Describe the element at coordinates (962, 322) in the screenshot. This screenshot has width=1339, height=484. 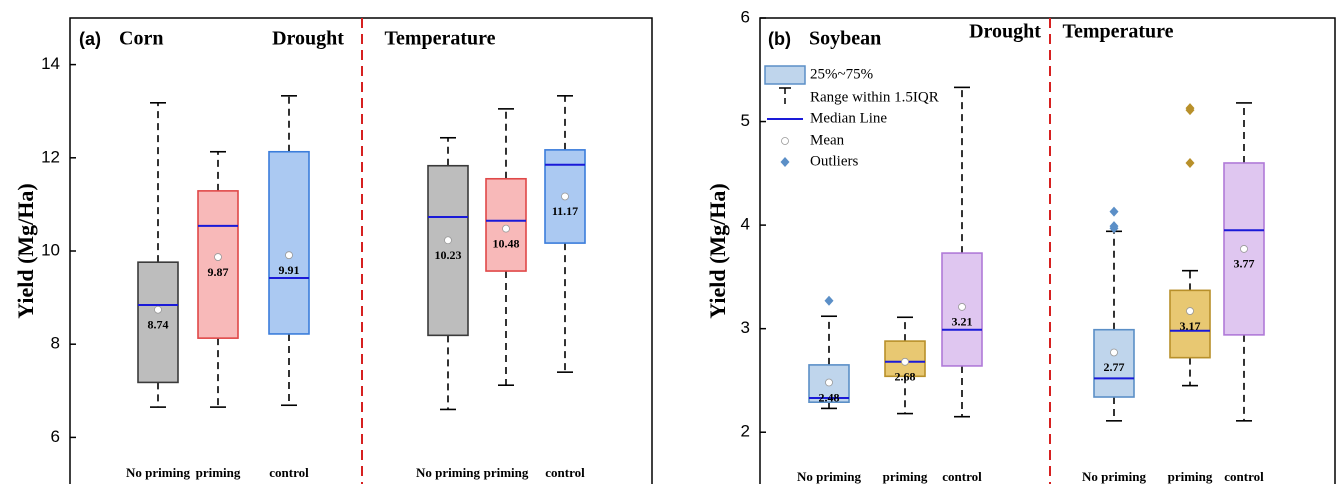
I see `mean-label: 3.21` at that location.